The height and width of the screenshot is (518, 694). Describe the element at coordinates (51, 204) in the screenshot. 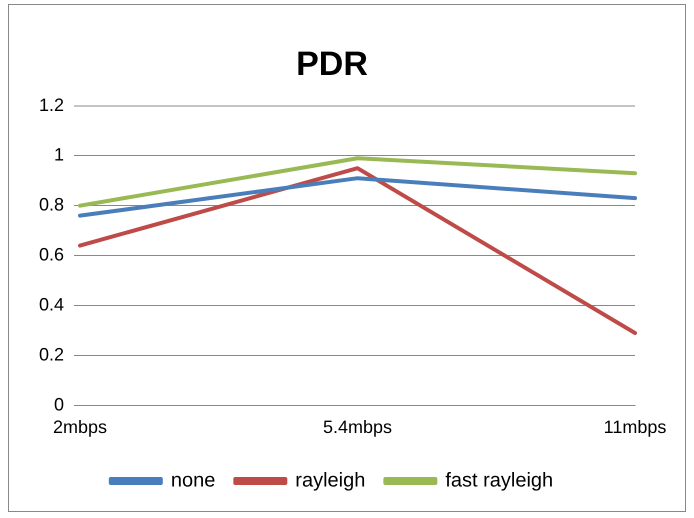

I see `y-tick-label: 0.8` at that location.